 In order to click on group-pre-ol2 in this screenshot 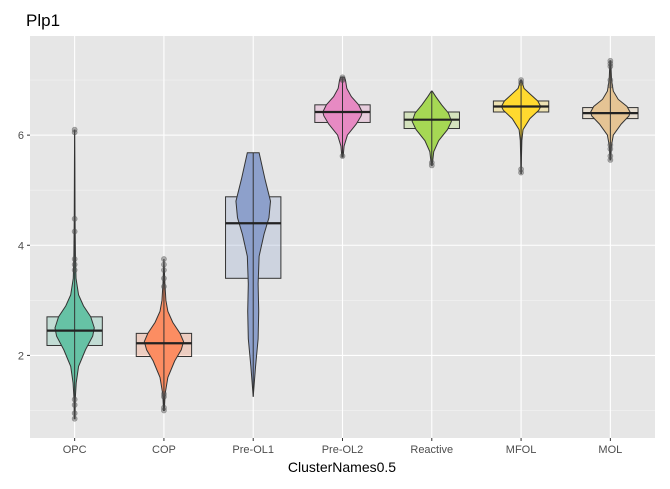, I will do `click(342, 116)`.